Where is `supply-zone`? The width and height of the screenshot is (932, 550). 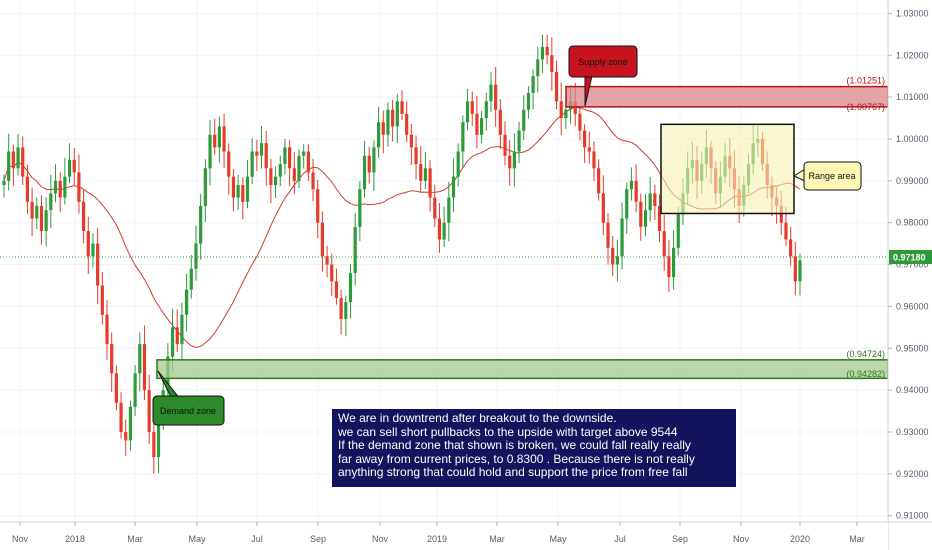
supply-zone is located at coordinates (727, 96).